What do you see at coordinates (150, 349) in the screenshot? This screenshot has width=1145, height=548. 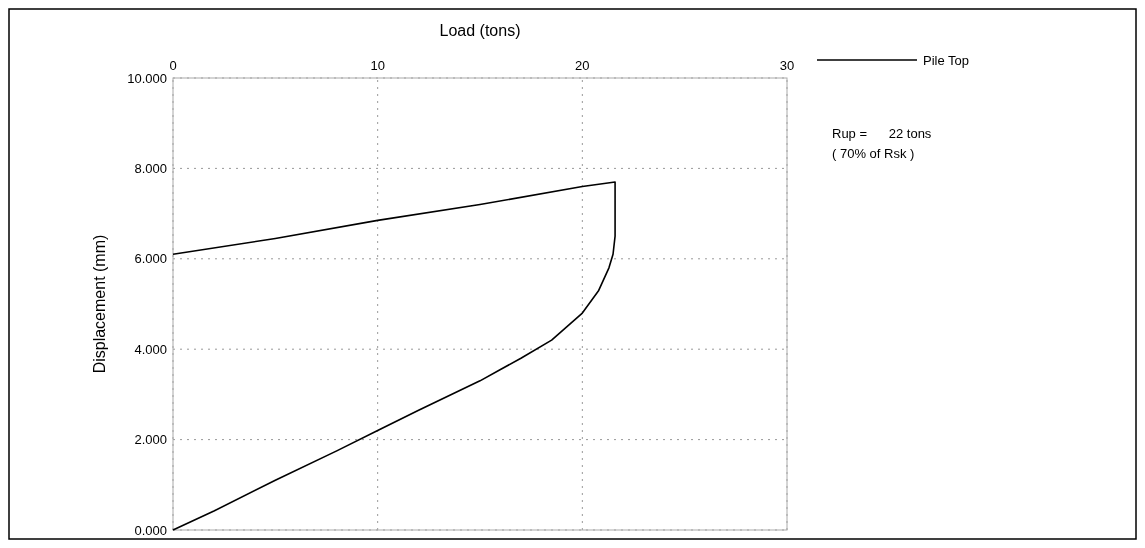 I see `y-tick-label: 4.000` at bounding box center [150, 349].